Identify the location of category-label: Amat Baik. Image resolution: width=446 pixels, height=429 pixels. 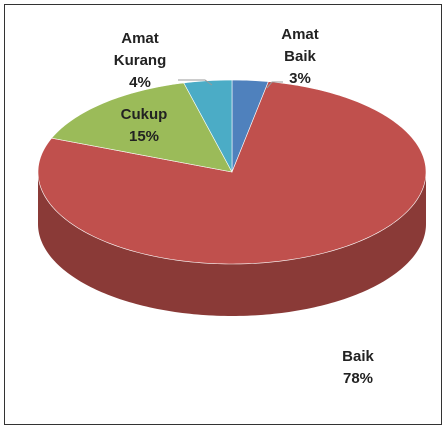
(300, 45).